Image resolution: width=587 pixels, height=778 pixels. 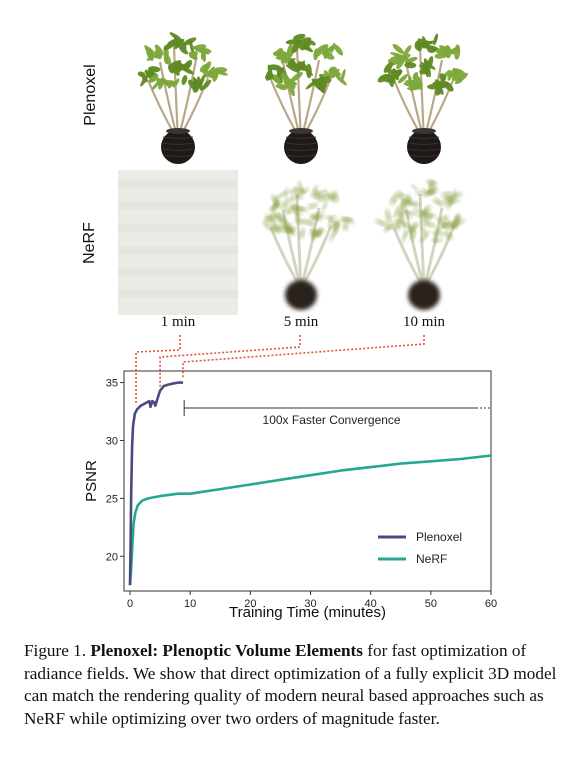 What do you see at coordinates (307, 612) in the screenshot?
I see `x-axis-label: Training Time (minutes)` at bounding box center [307, 612].